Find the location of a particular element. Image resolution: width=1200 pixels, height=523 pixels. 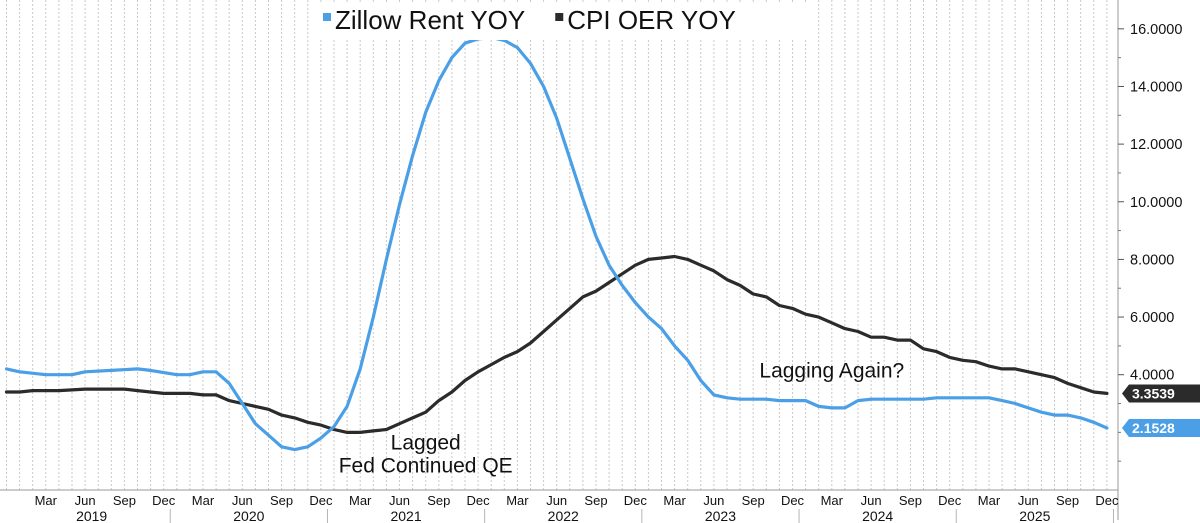

legend: Zillow Rent YOY CPI OER YOY is located at coordinates (561, 21).